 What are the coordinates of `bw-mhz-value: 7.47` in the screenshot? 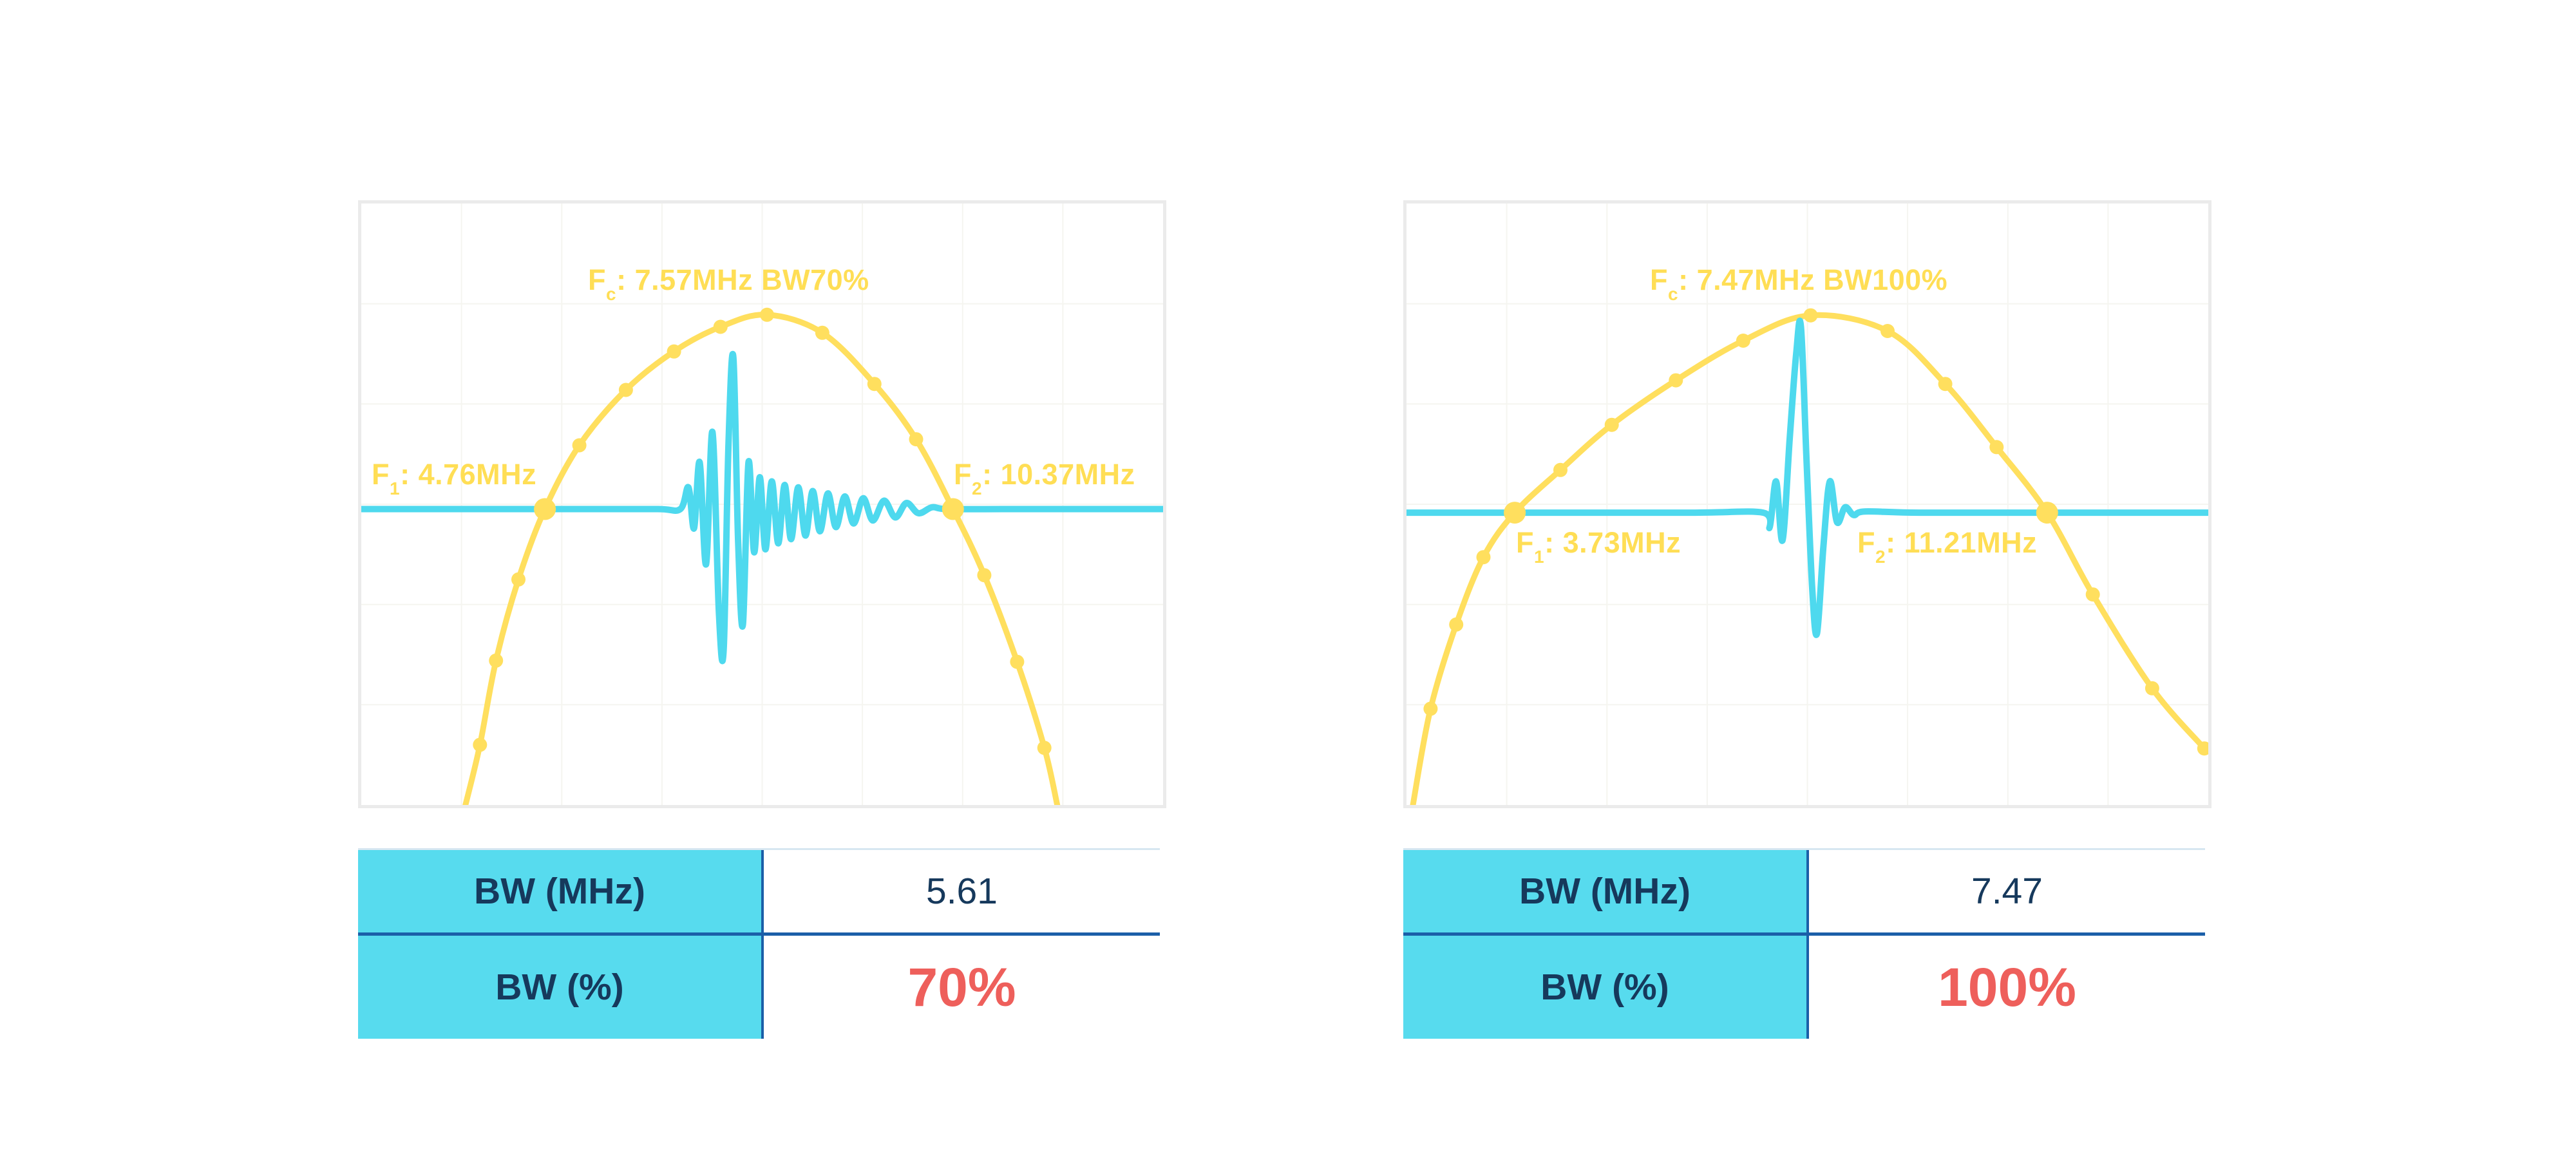 It's located at (2007, 891).